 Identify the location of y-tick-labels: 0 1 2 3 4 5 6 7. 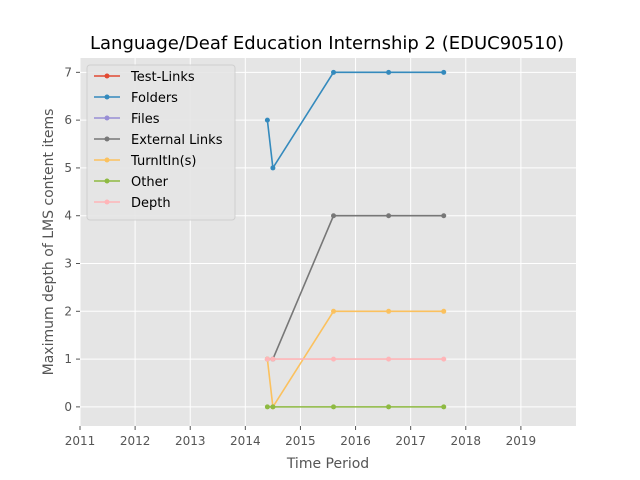
(72, 239).